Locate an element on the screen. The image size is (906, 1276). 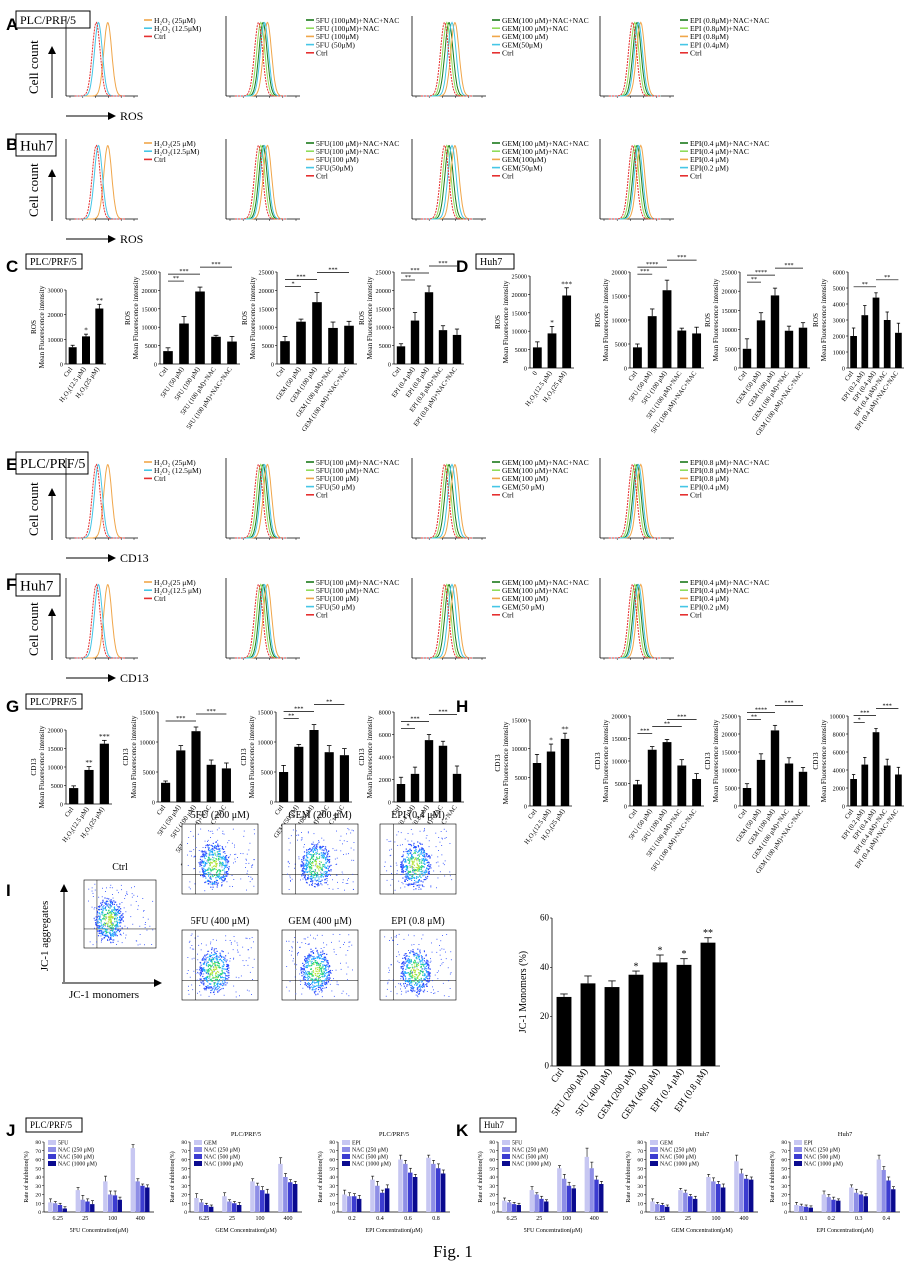
legend-entry: GEM(100 μM) is located at coordinates (525, 36).